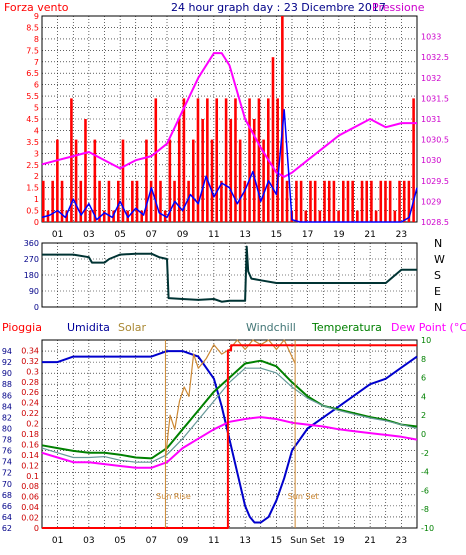 The width and height of the screenshot is (466, 555). Describe the element at coordinates (36, 222) in the screenshot. I see `wind-y-tick: 0` at that location.